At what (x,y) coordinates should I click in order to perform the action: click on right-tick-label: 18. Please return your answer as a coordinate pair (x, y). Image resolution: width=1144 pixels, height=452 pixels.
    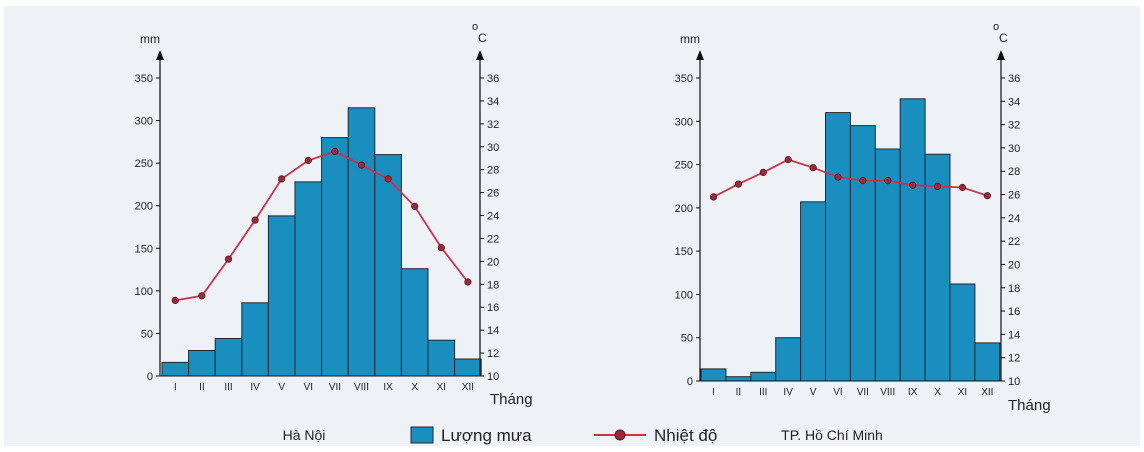
    Looking at the image, I should click on (1014, 289).